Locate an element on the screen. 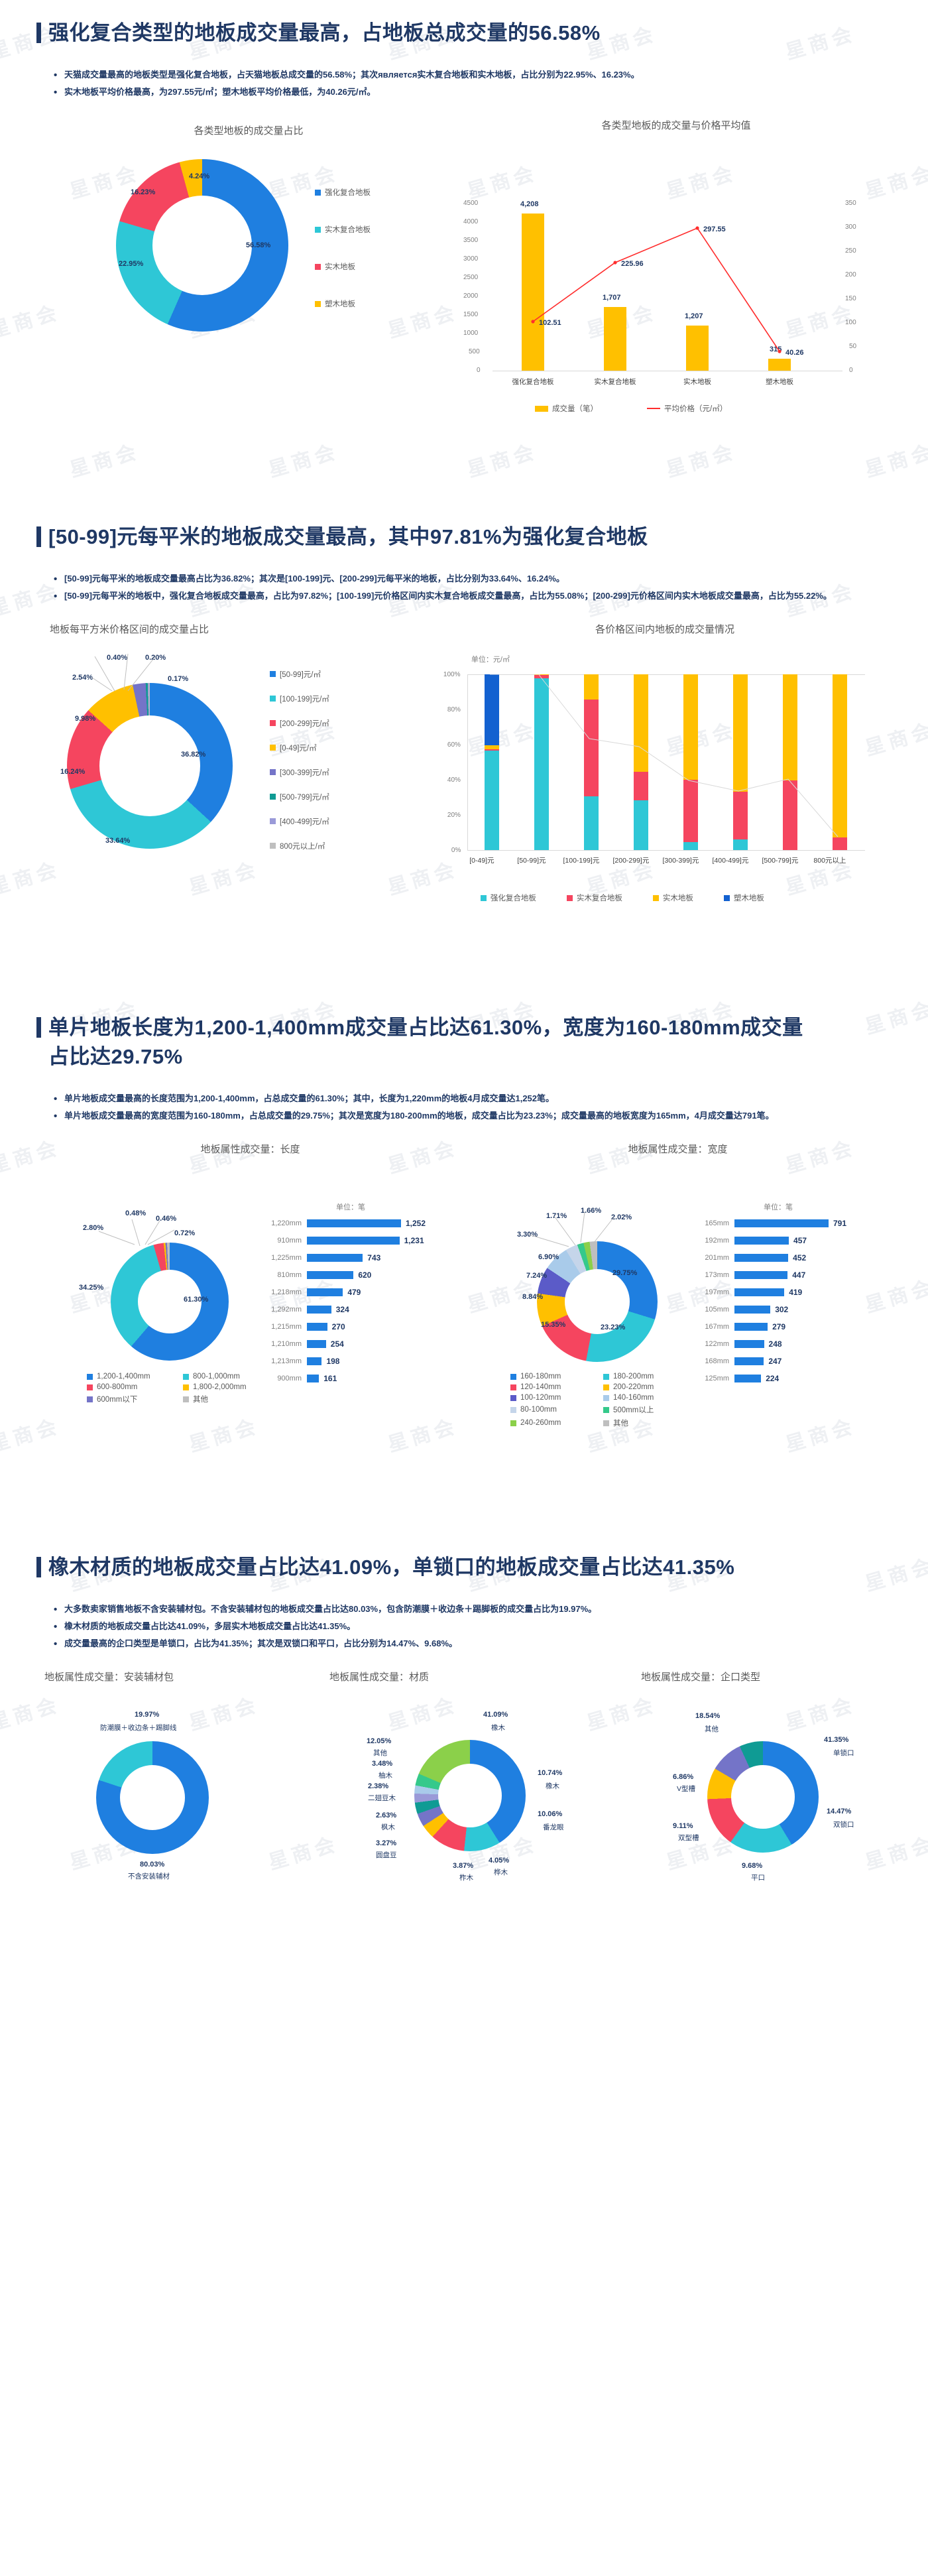  legend-item: 平均价格（元/㎡） is located at coordinates (687, 408).